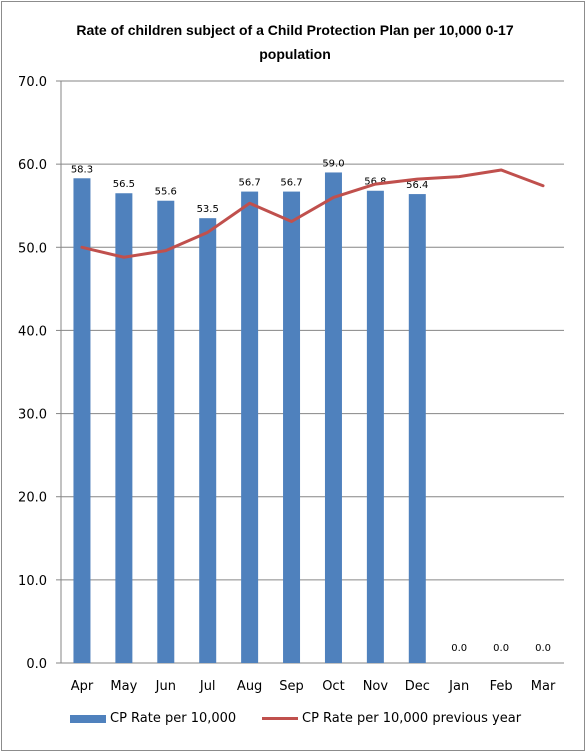 The height and width of the screenshot is (754, 588). What do you see at coordinates (207, 686) in the screenshot?
I see `x-tick-label: Jul` at bounding box center [207, 686].